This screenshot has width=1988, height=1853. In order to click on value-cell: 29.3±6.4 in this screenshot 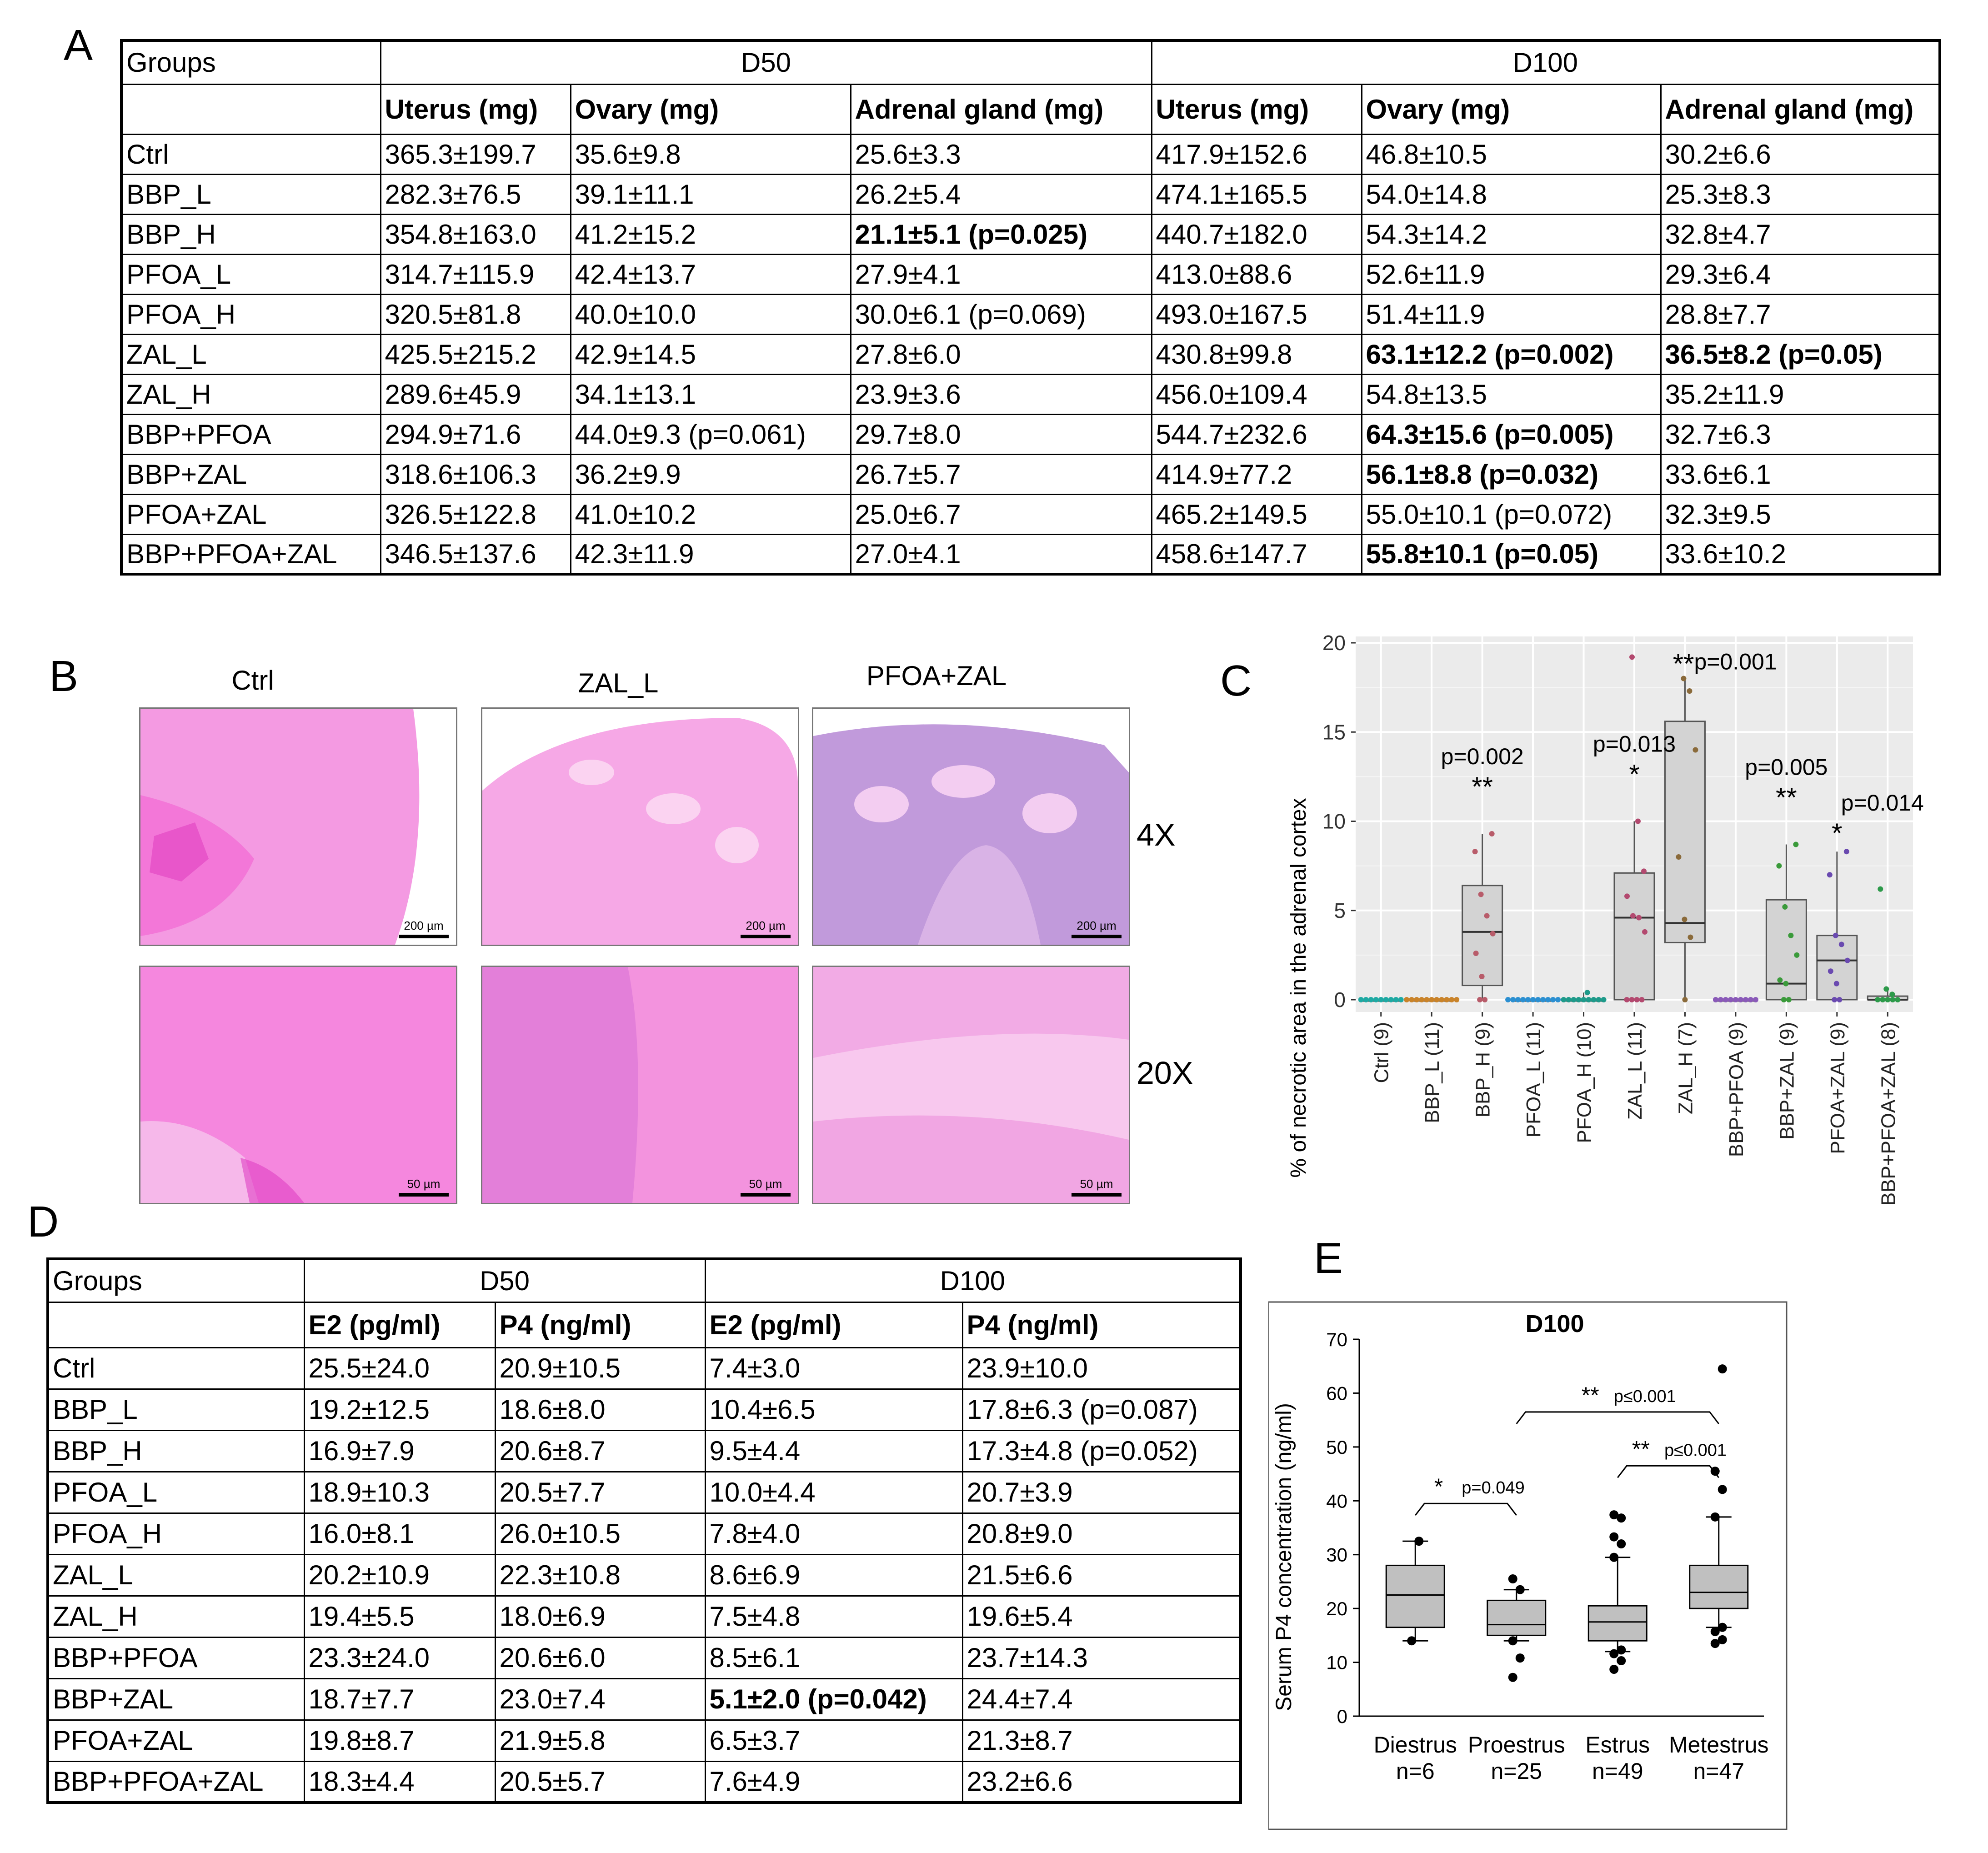, I will do `click(1800, 274)`.